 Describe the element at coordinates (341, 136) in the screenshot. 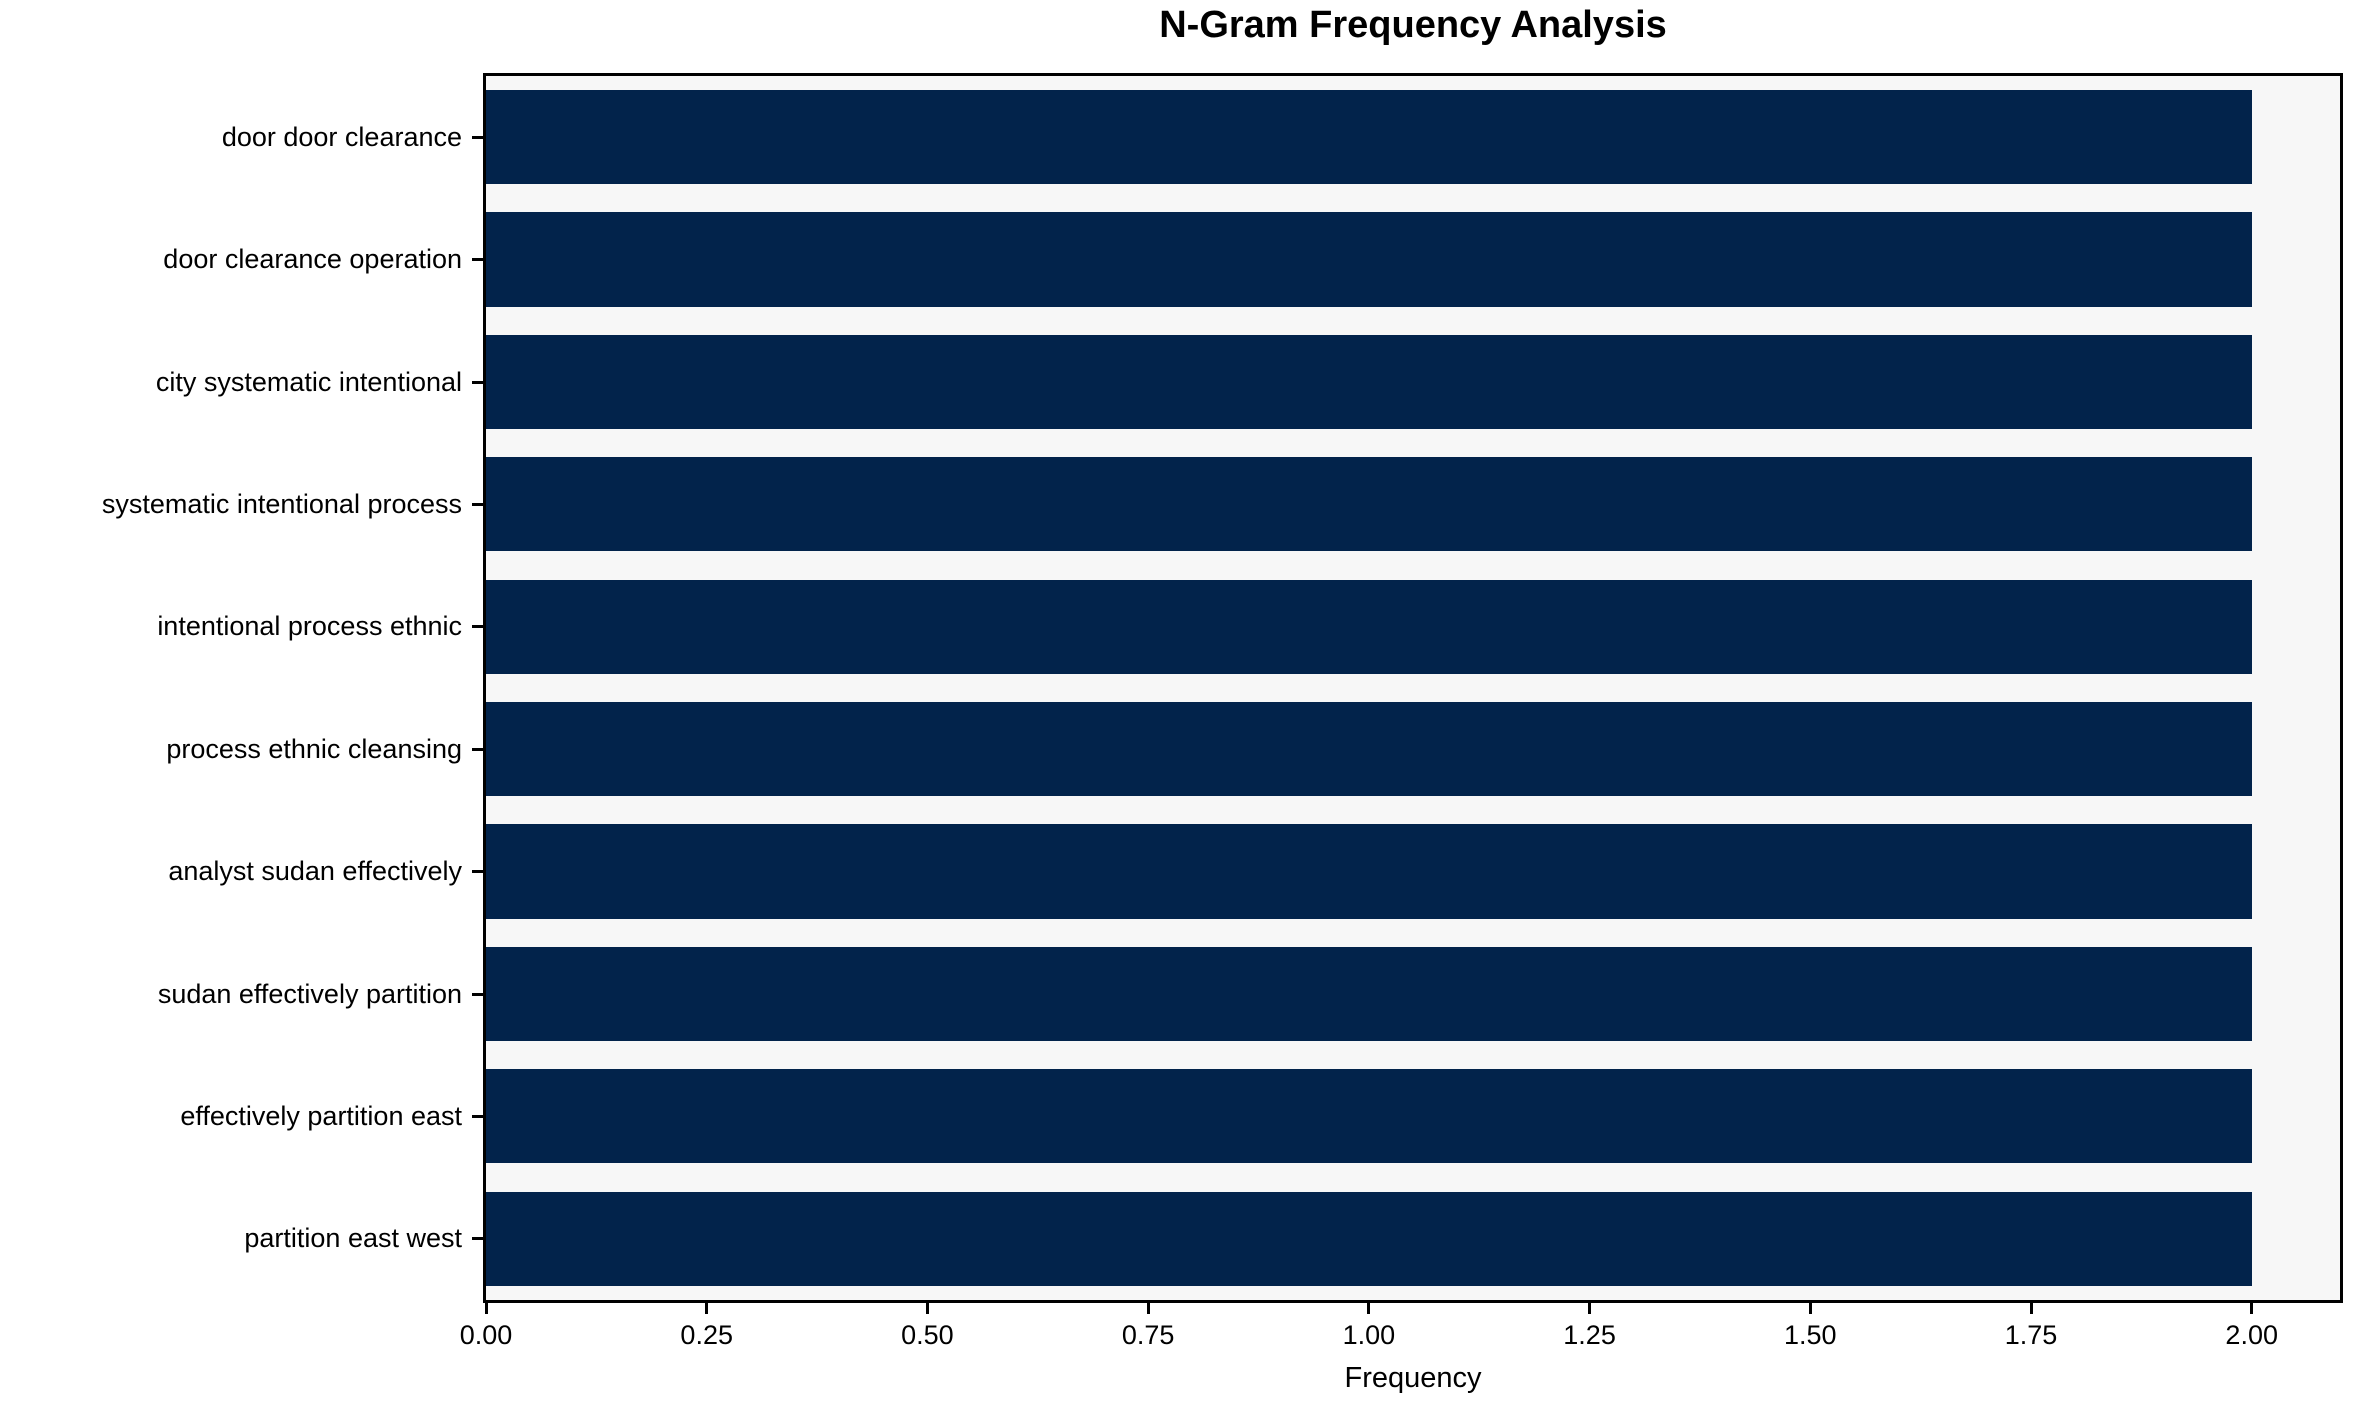

I see `y-tick-label: door door clearance` at that location.